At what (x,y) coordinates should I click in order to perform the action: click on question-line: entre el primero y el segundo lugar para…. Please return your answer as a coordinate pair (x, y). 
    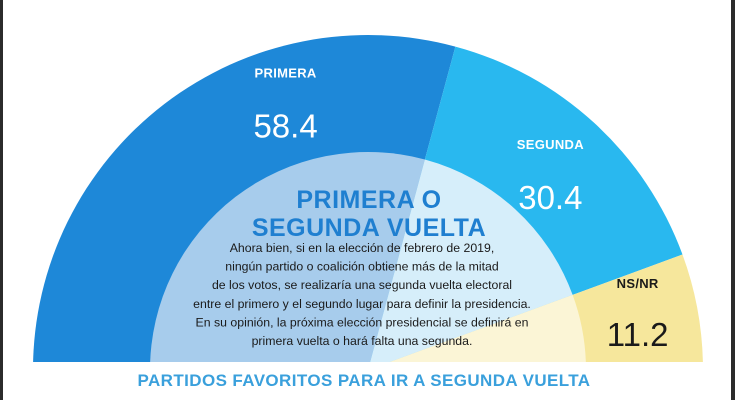
    Looking at the image, I should click on (362, 304).